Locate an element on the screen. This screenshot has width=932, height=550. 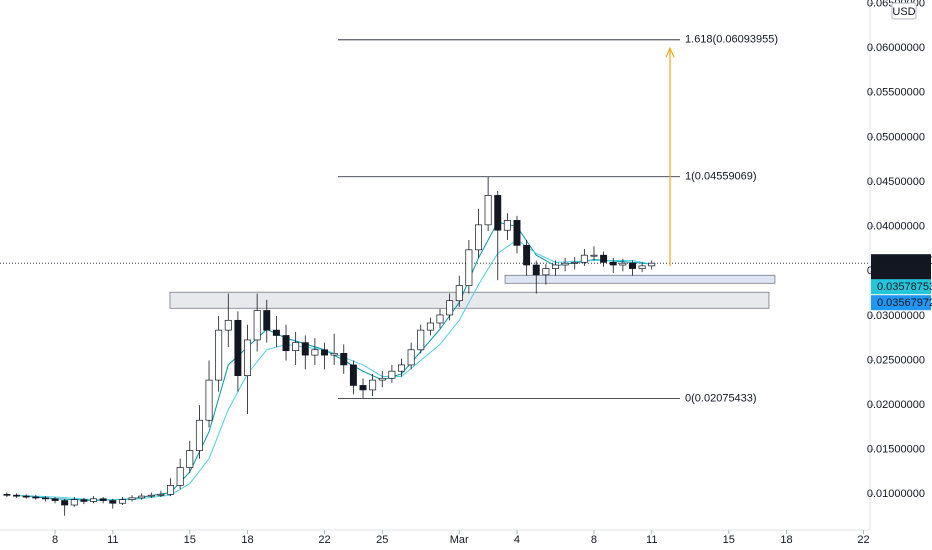
fib-label: 1(0.04559069) is located at coordinates (721, 177).